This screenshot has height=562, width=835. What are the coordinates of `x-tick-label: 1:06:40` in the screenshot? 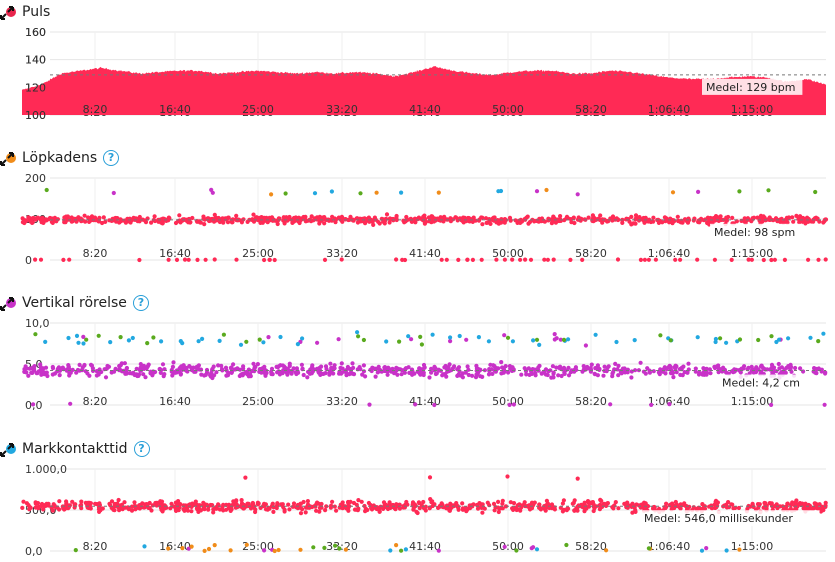 It's located at (669, 401).